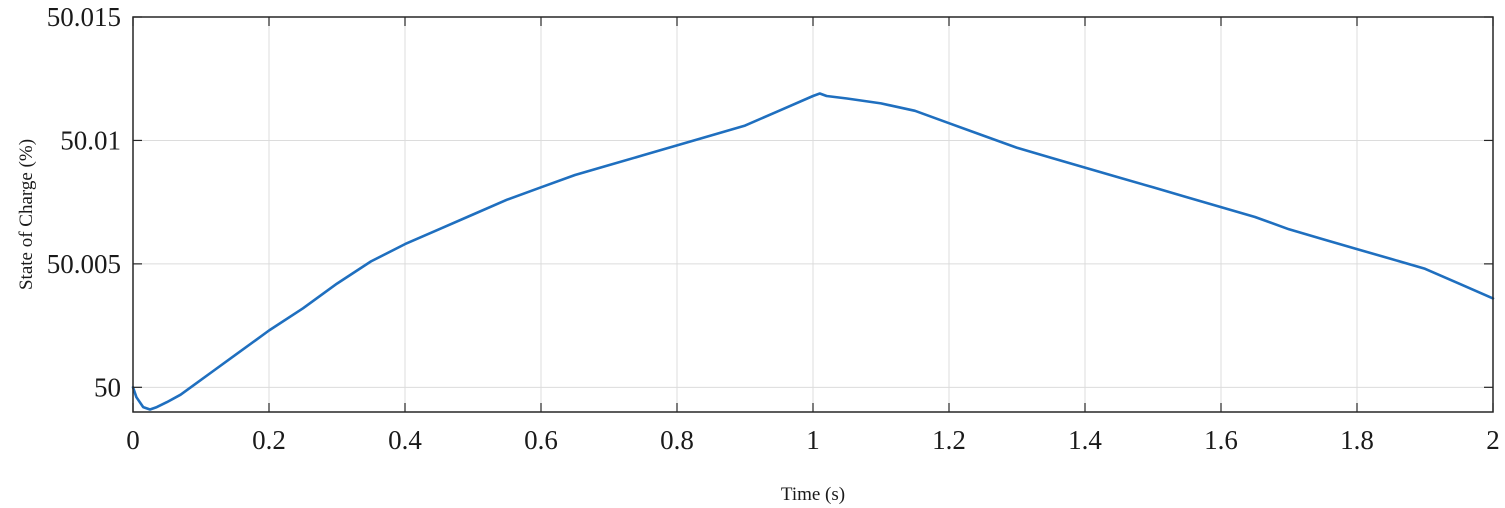  I want to click on x-tick-label: 0.8, so click(677, 440).